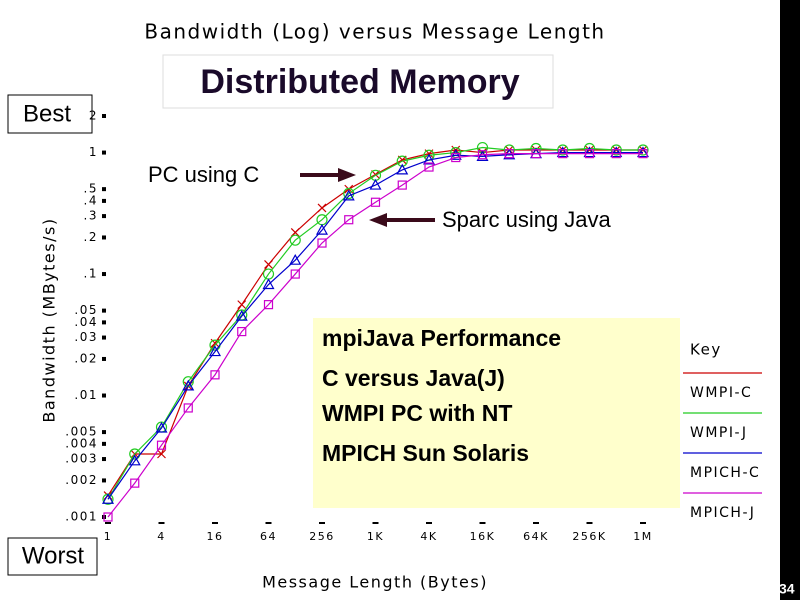  What do you see at coordinates (91, 274) in the screenshot?
I see `y-tick-label: .1` at bounding box center [91, 274].